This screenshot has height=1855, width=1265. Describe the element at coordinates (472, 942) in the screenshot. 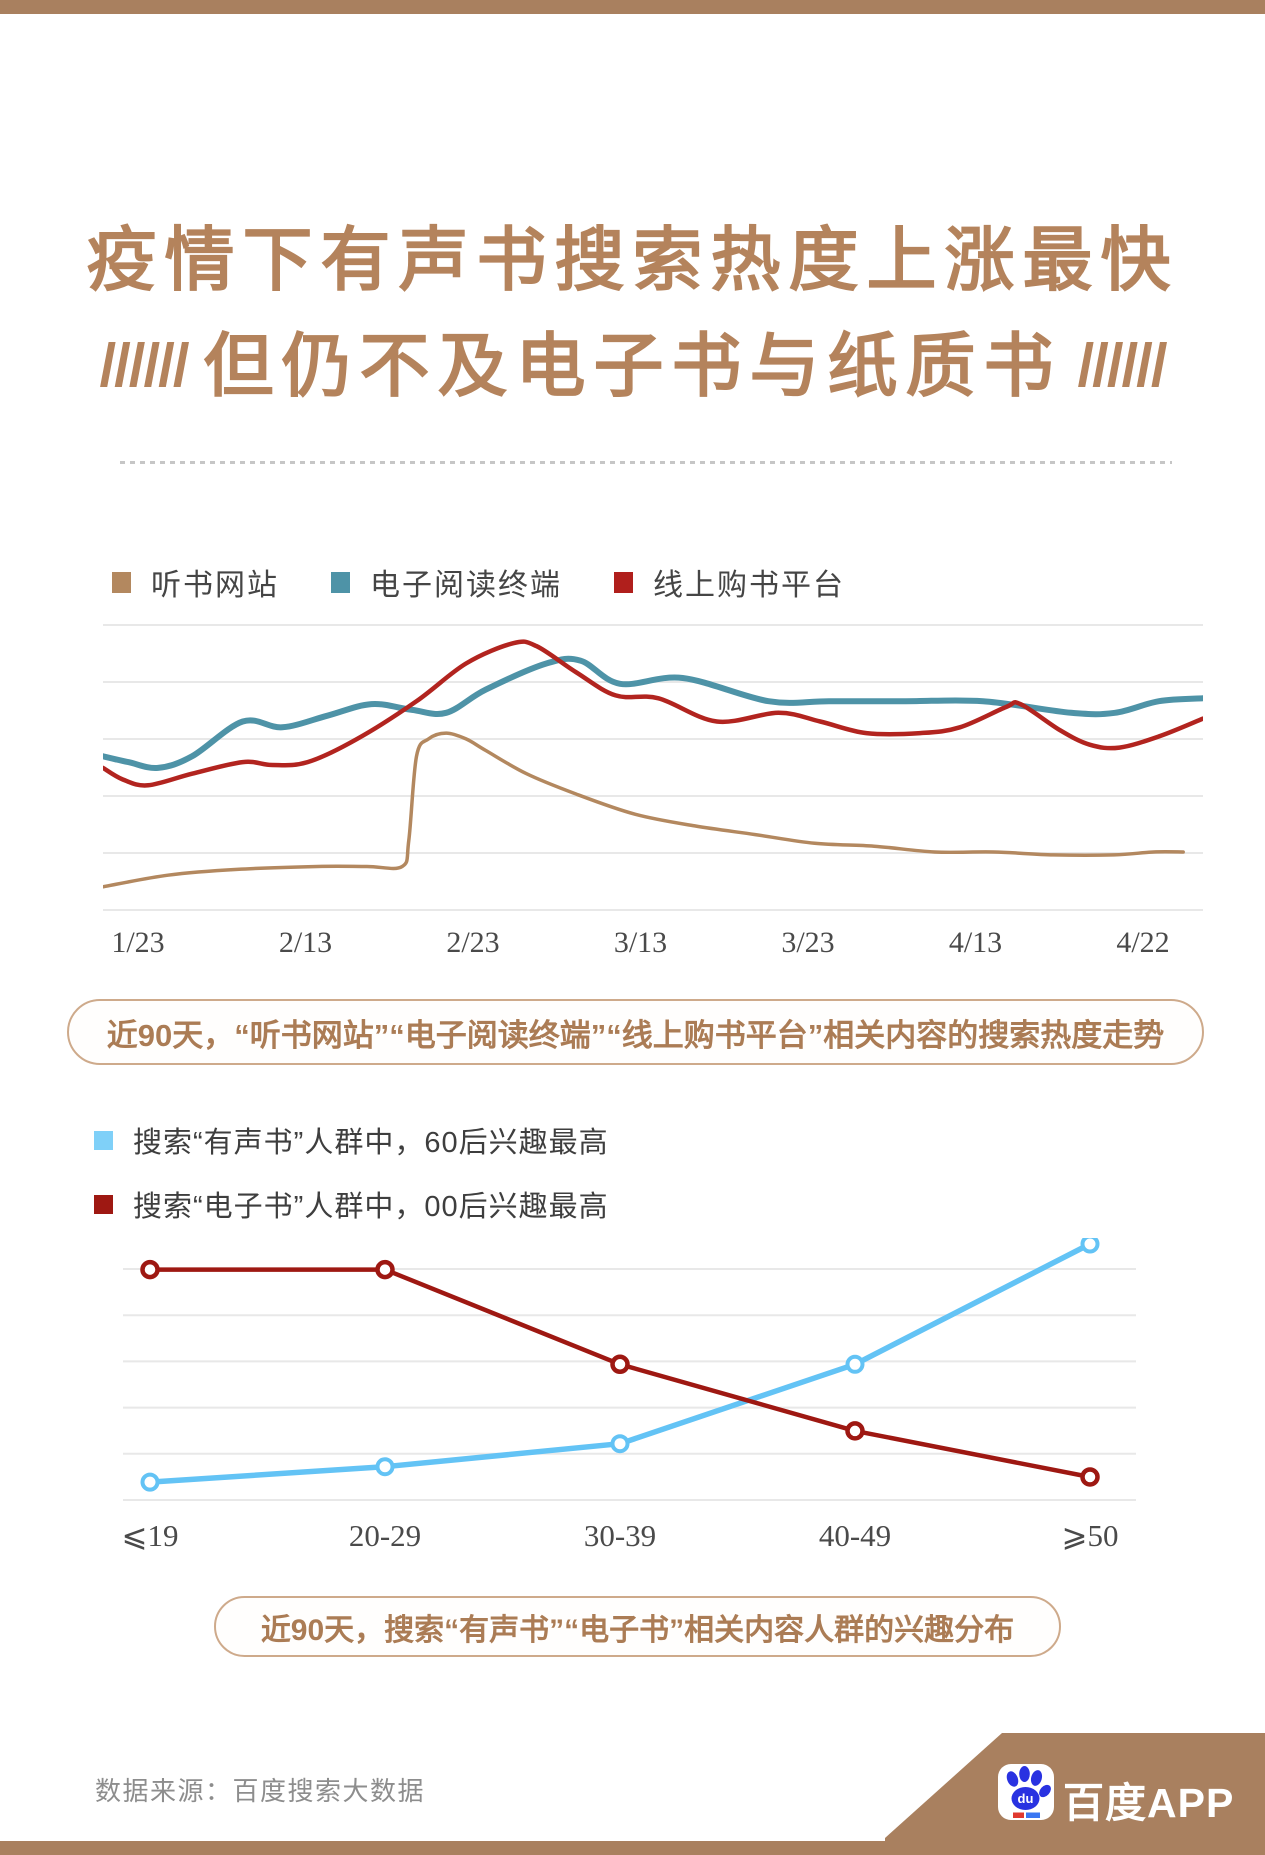

I see `x-axis-label: 2/23` at that location.